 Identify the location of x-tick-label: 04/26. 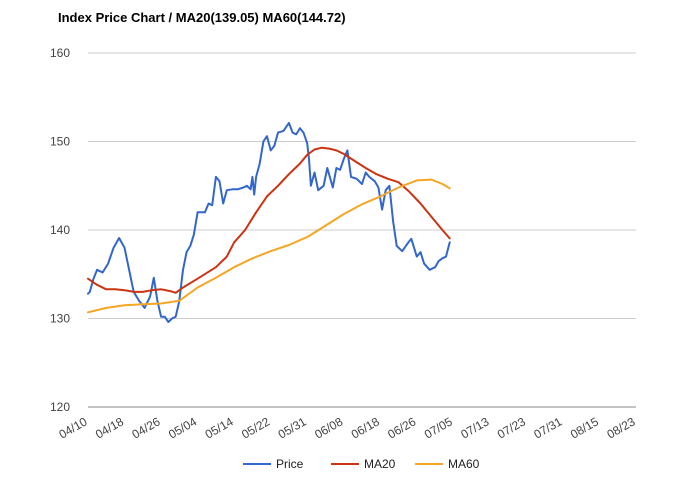
(146, 427).